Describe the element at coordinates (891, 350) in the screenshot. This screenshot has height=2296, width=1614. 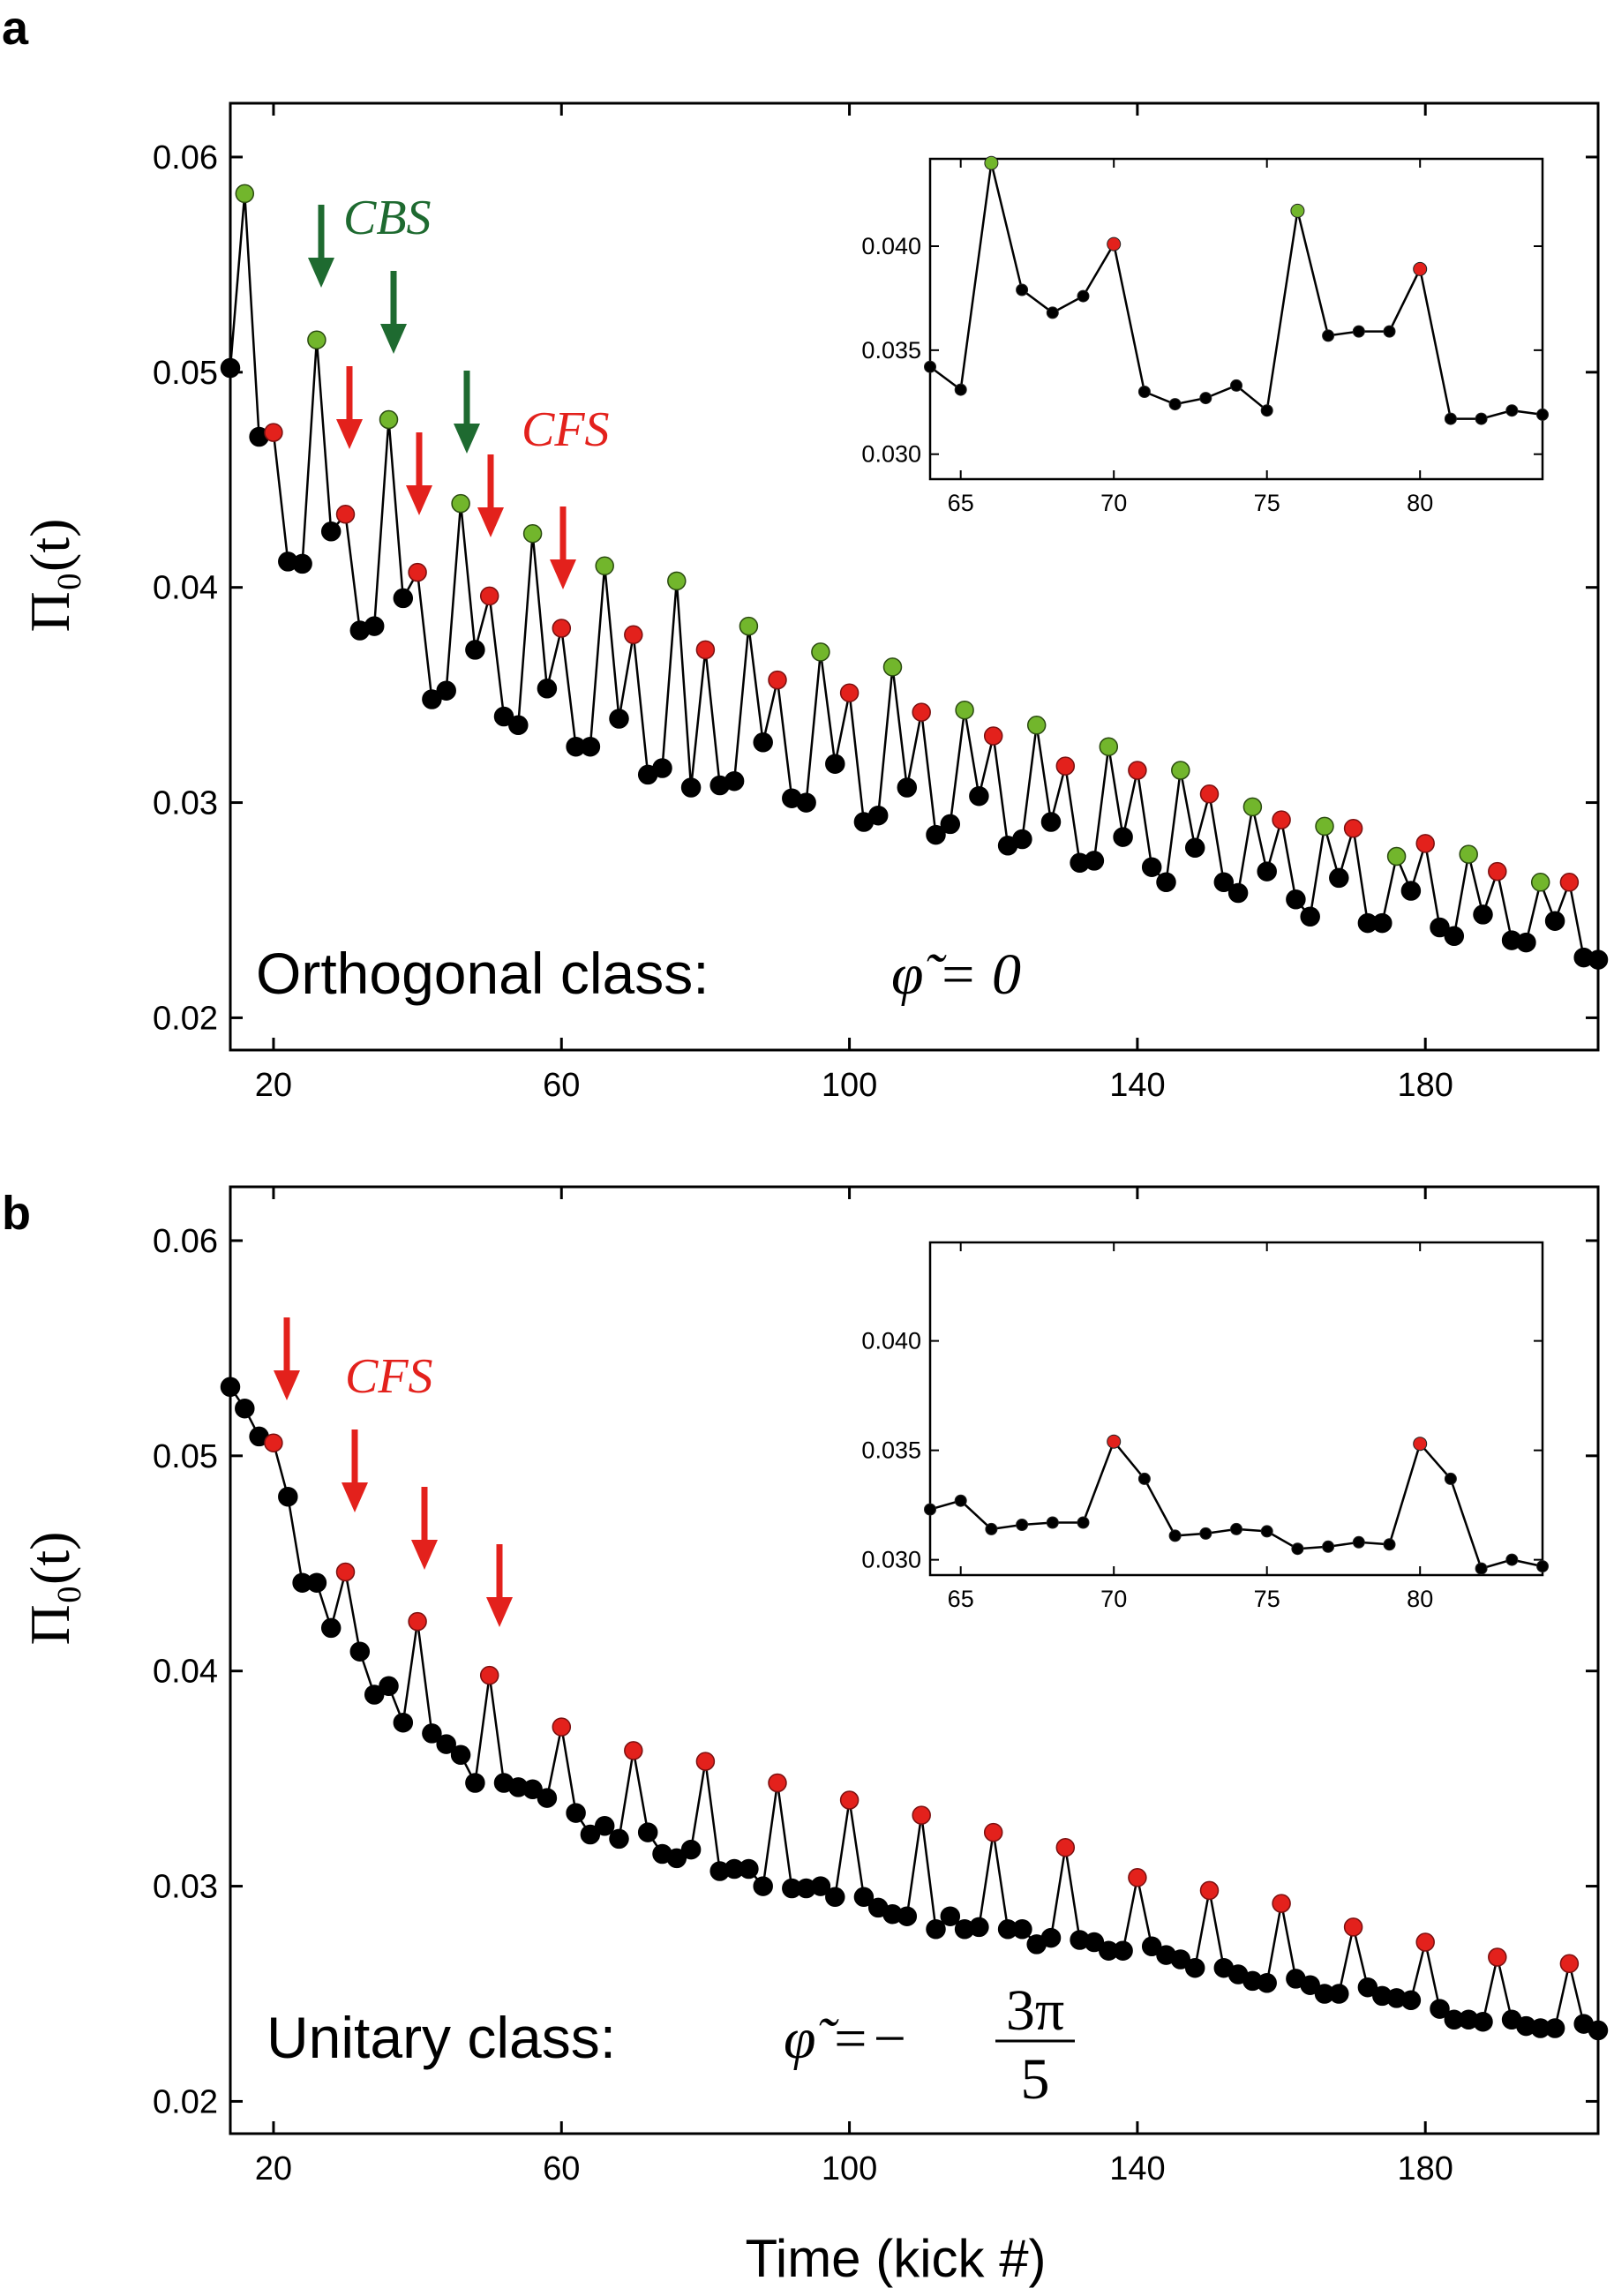
I see `inset-y-tick-label: 0.035` at that location.